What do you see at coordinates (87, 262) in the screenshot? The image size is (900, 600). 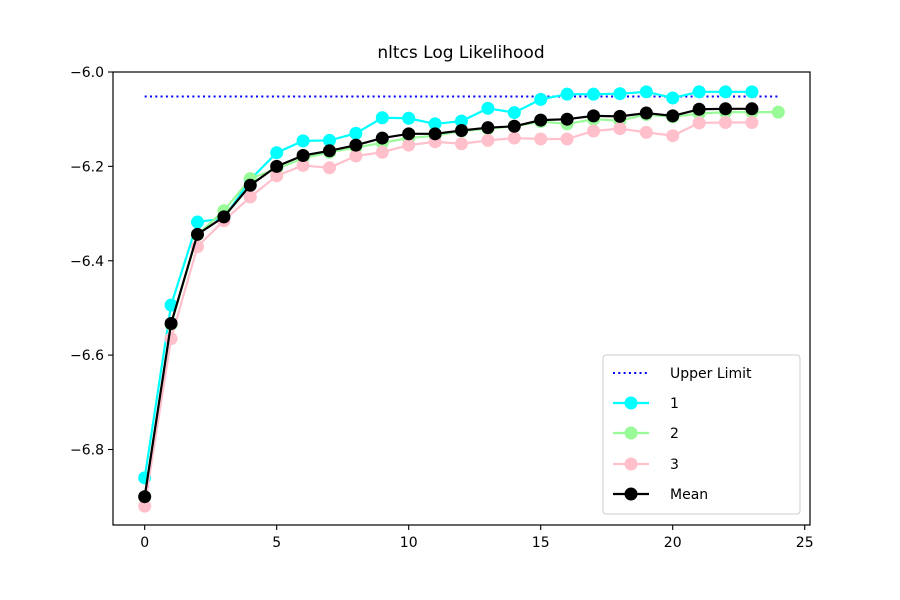 I see `y-tick-label: −6.4` at bounding box center [87, 262].